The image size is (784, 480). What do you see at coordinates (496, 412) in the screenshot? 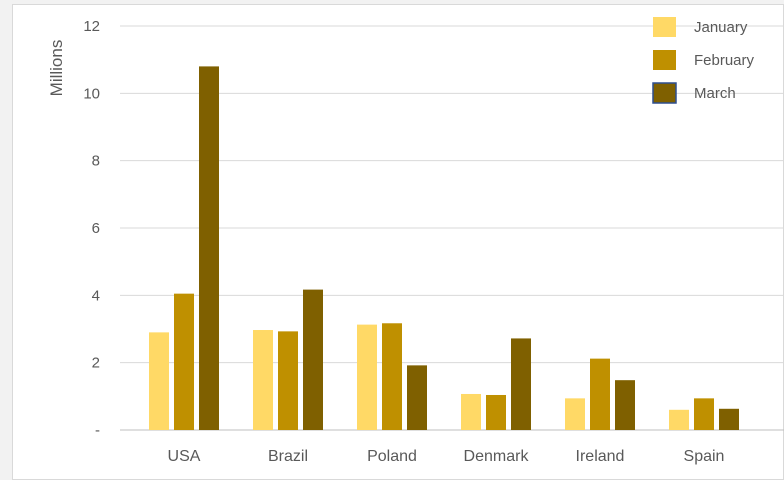
I see `bar-february-denmark` at bounding box center [496, 412].